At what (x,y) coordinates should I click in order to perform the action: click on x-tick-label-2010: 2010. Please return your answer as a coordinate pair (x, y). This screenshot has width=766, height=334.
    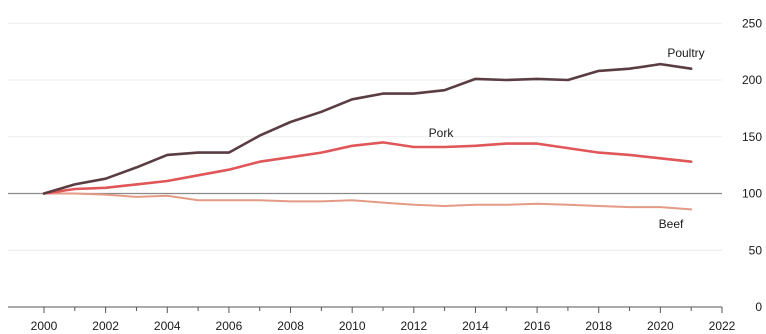
    Looking at the image, I should click on (352, 326).